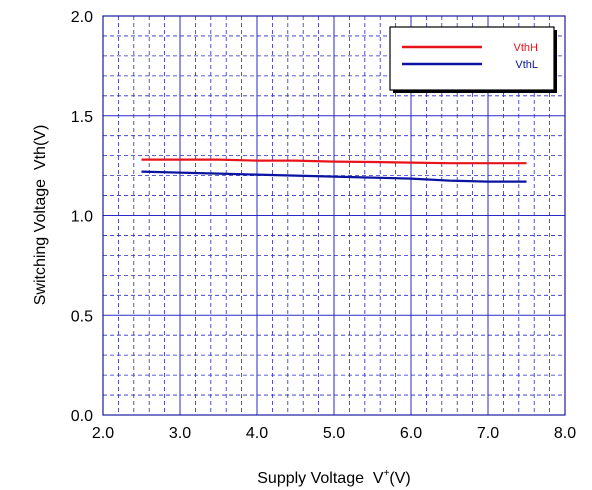  Describe the element at coordinates (488, 433) in the screenshot. I see `x-tick-label: 7.0` at that location.